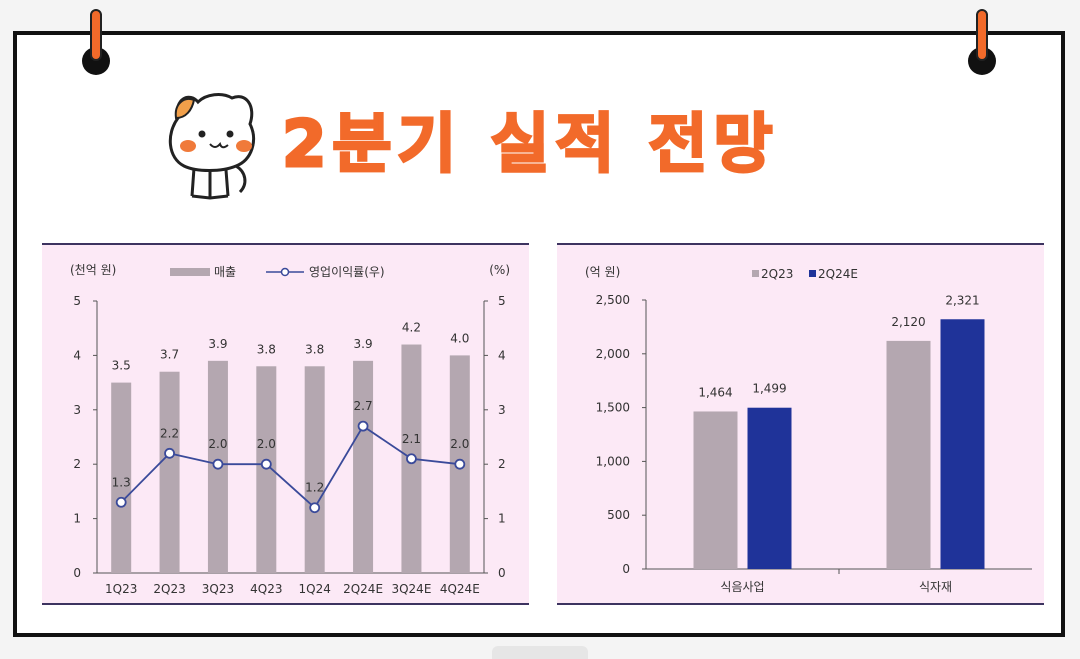 Image resolution: width=1080 pixels, height=659 pixels. Describe the element at coordinates (190, 272) in the screenshot. I see `legend-swatch-sales` at that location.